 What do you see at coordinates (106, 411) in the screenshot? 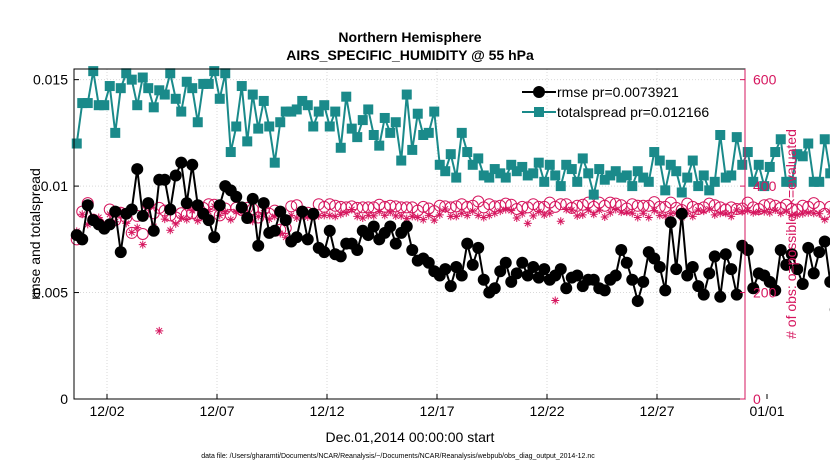
I see `x-tick-label: 12/02` at bounding box center [106, 411].